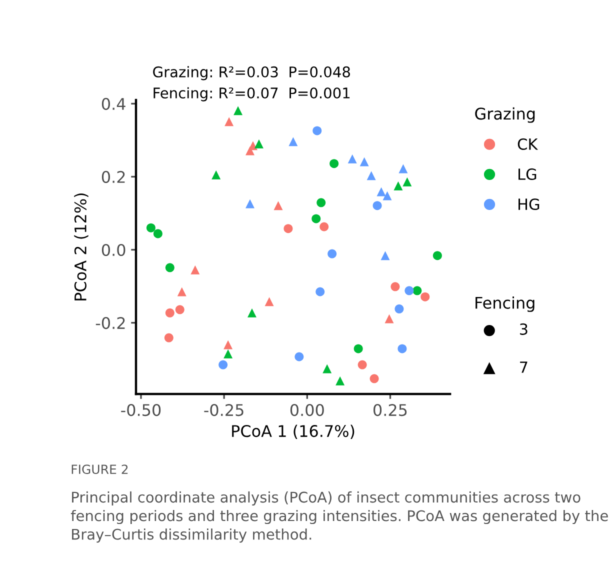 The height and width of the screenshot is (585, 614). I want to click on chart-subtitle: Fencing: R²=0.07 P=0.001, so click(252, 94).